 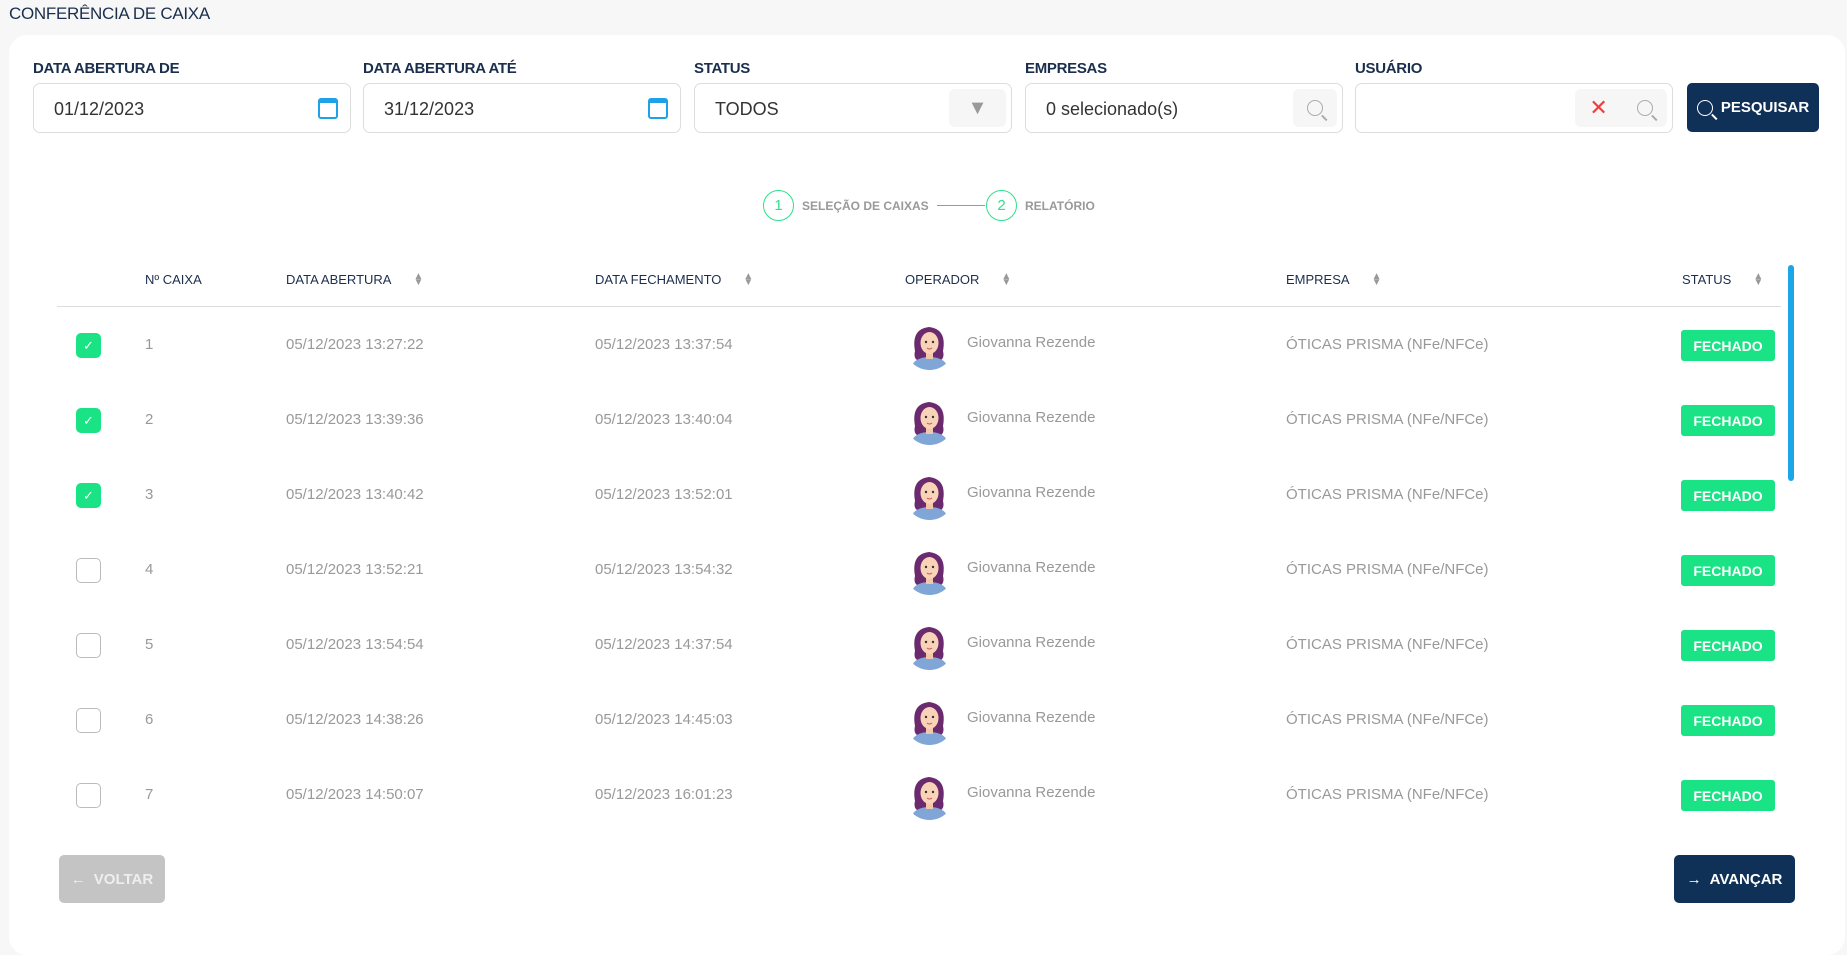 What do you see at coordinates (440, 68) in the screenshot?
I see `date-to-label: DATA ABERTURA ATÉ` at bounding box center [440, 68].